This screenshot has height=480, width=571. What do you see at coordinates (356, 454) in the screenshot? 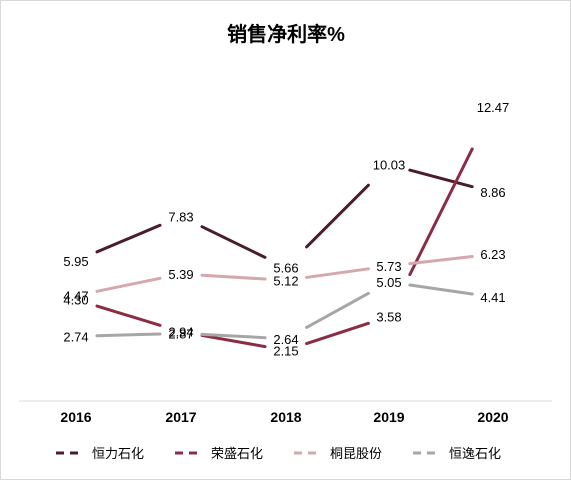
I see `legend-label: 桐昆股份` at bounding box center [356, 454].